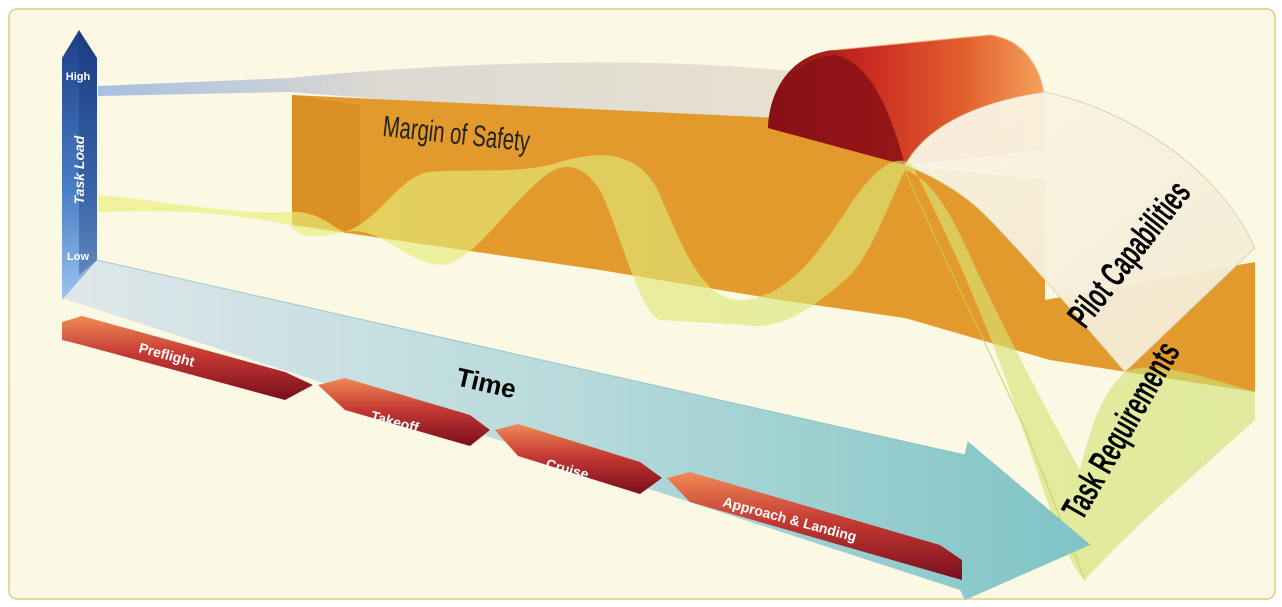 This screenshot has width=1282, height=607. Describe the element at coordinates (79, 169) in the screenshot. I see `axis-task-load-label: Task Load` at that location.